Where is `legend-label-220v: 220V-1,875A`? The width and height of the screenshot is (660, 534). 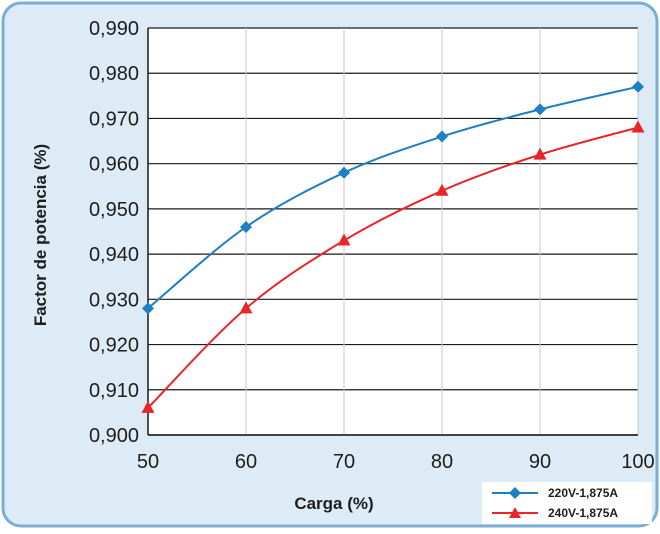 legend-label-220v: 220V-1,875A is located at coordinates (583, 493).